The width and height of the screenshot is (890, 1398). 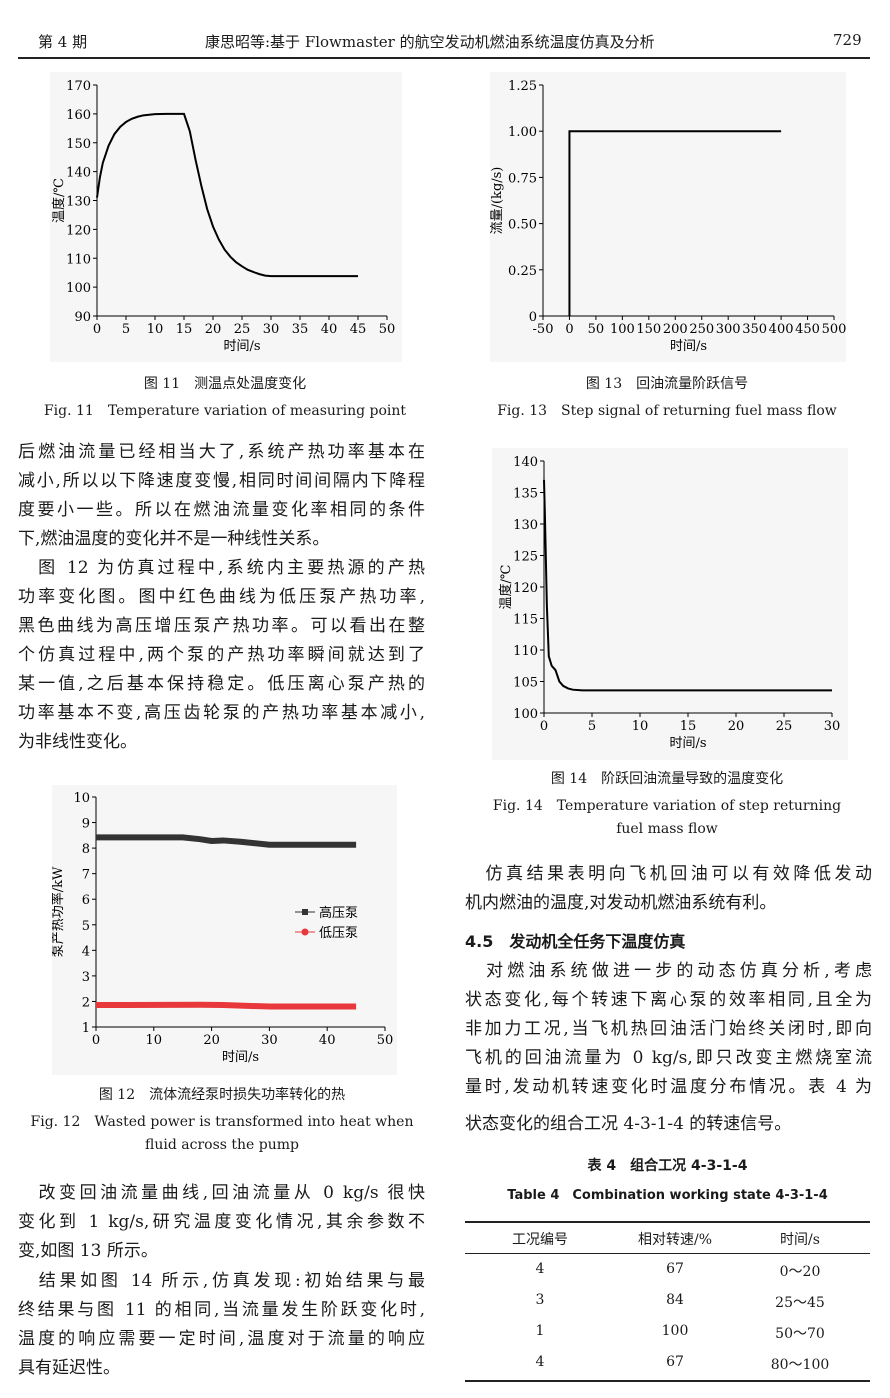 I want to click on y-tick-label: 120, so click(x=78, y=230).